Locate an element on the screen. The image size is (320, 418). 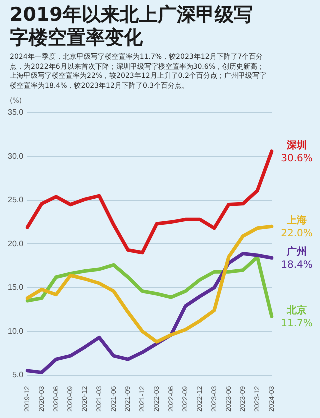
series-label: 上海 is located at coordinates (296, 220).